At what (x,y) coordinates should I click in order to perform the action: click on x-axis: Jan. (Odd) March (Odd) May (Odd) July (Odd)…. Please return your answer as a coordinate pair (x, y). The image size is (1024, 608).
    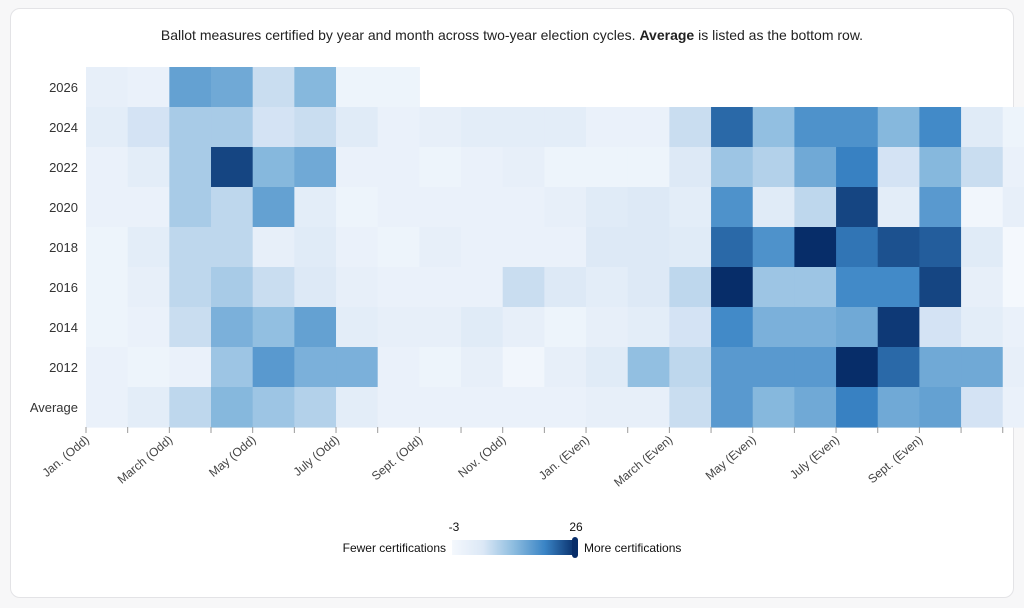
    Looking at the image, I should click on (521, 458).